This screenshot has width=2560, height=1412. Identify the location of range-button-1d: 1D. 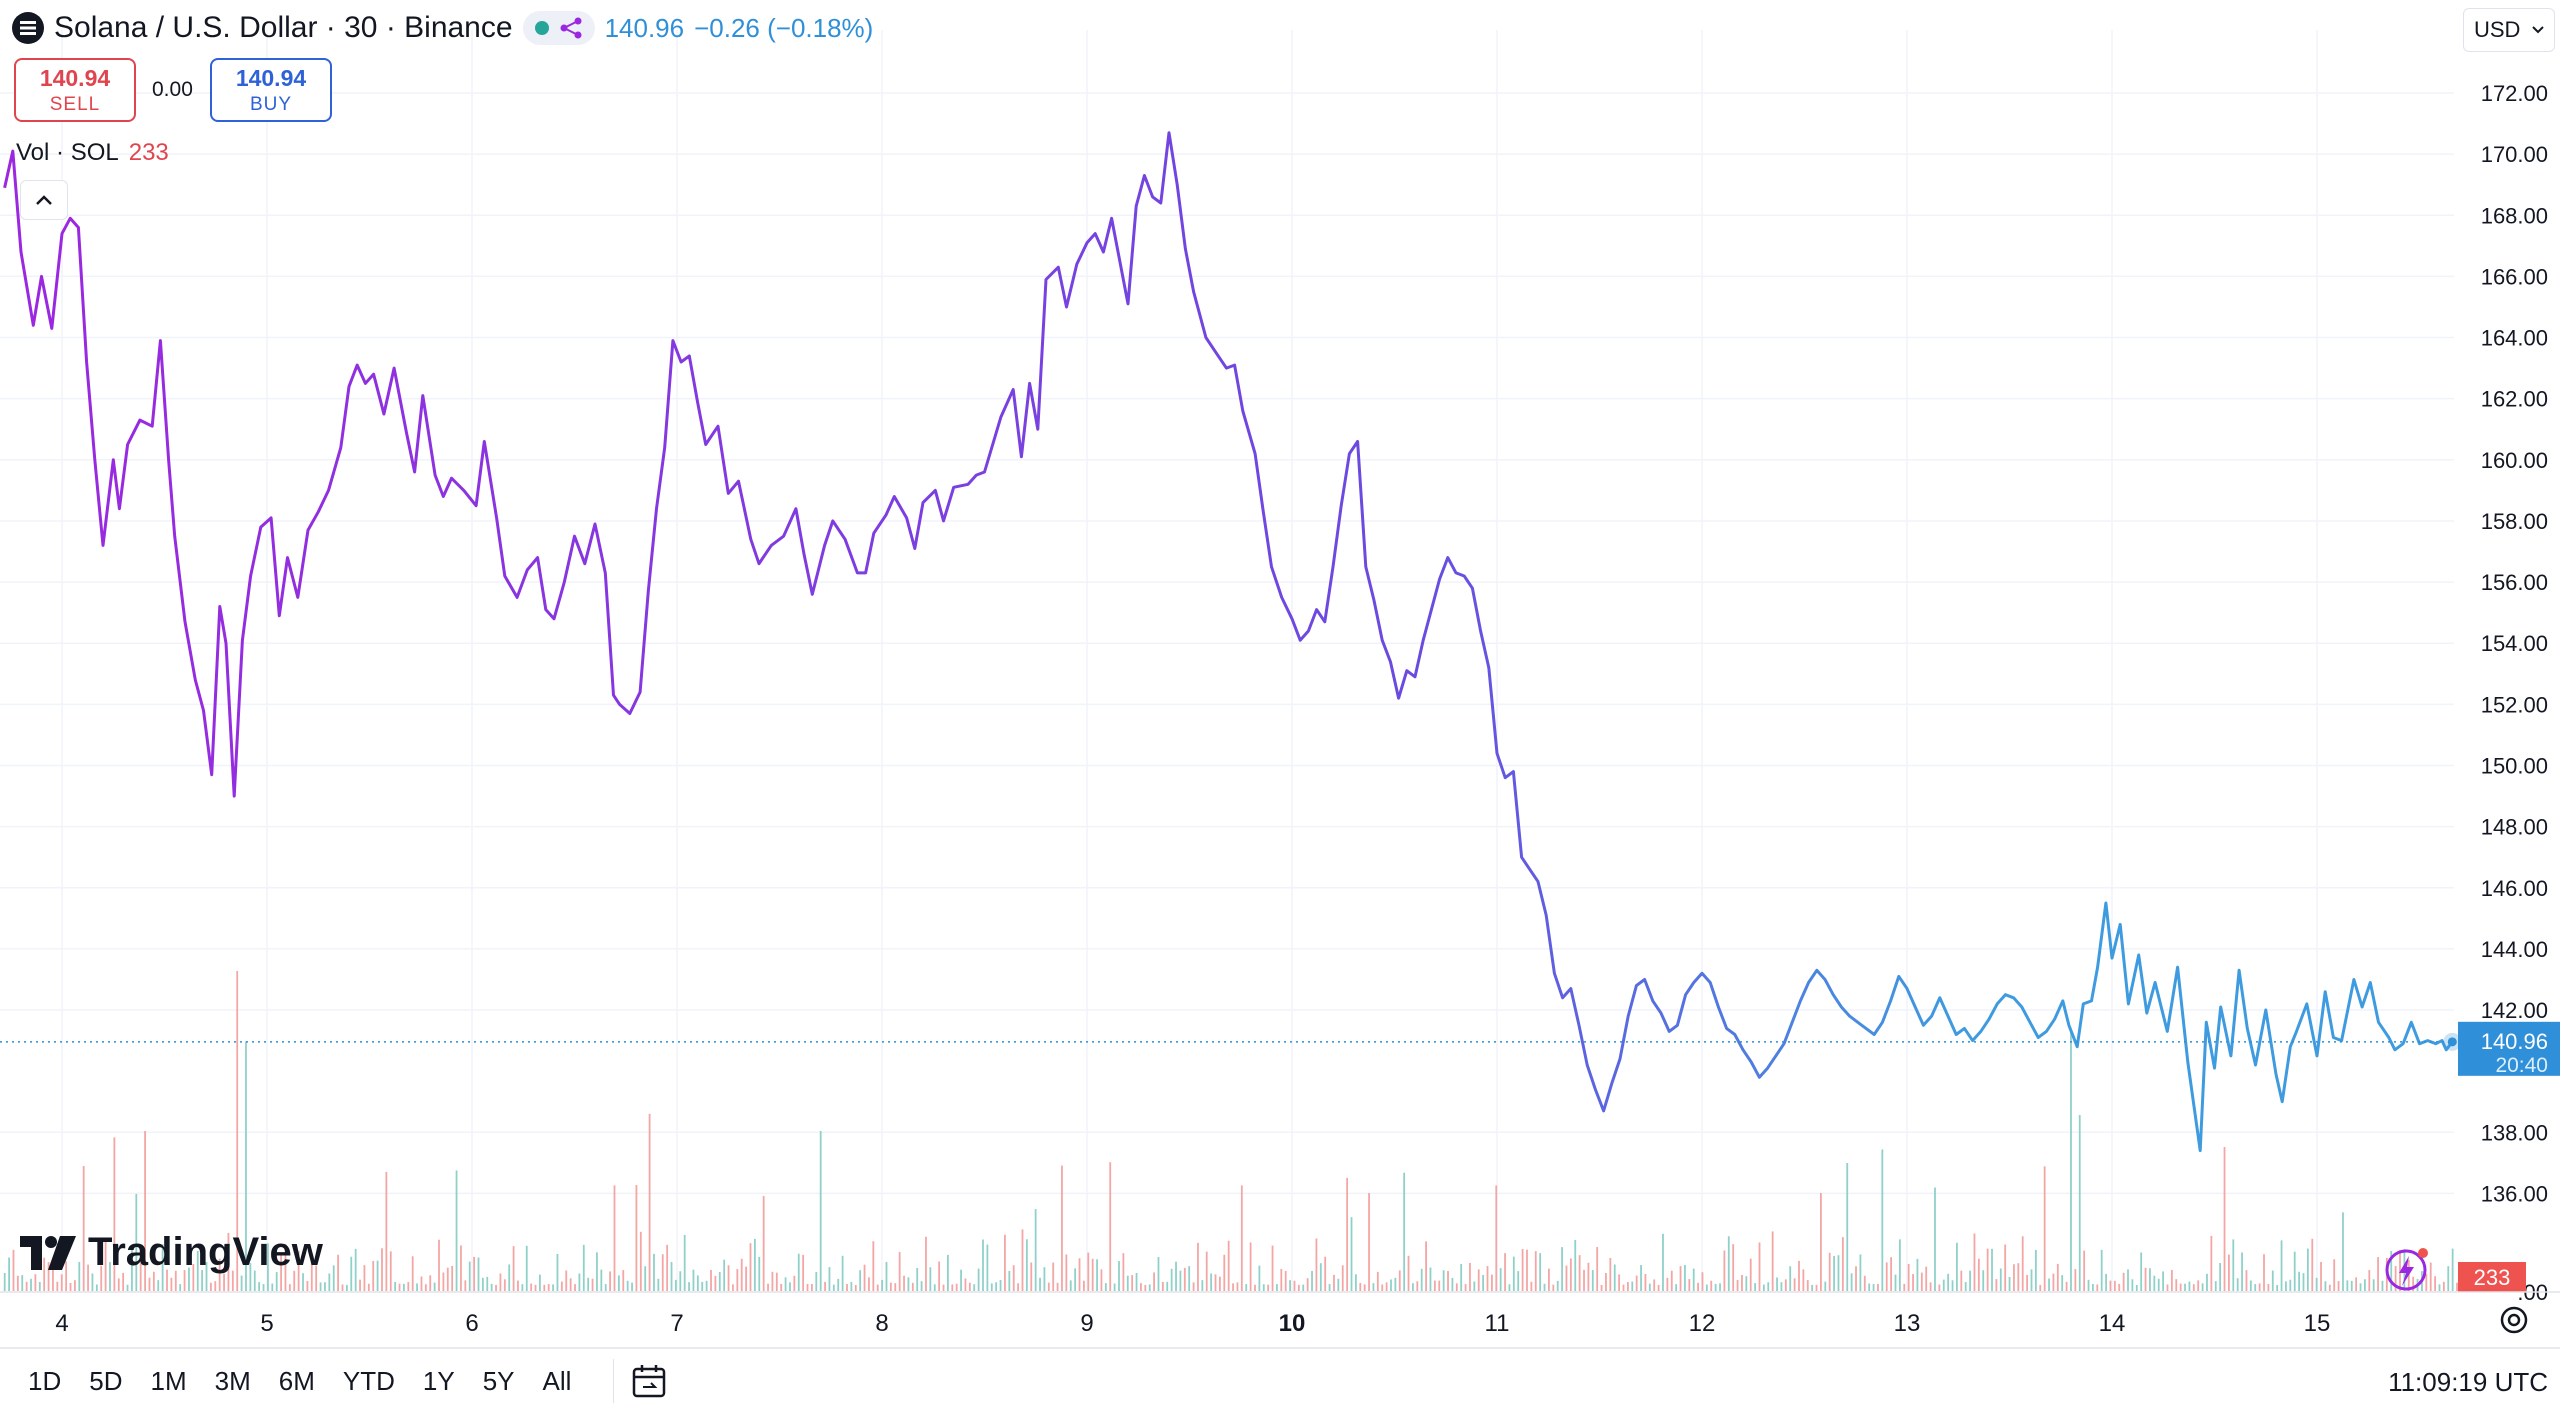
(45, 1380).